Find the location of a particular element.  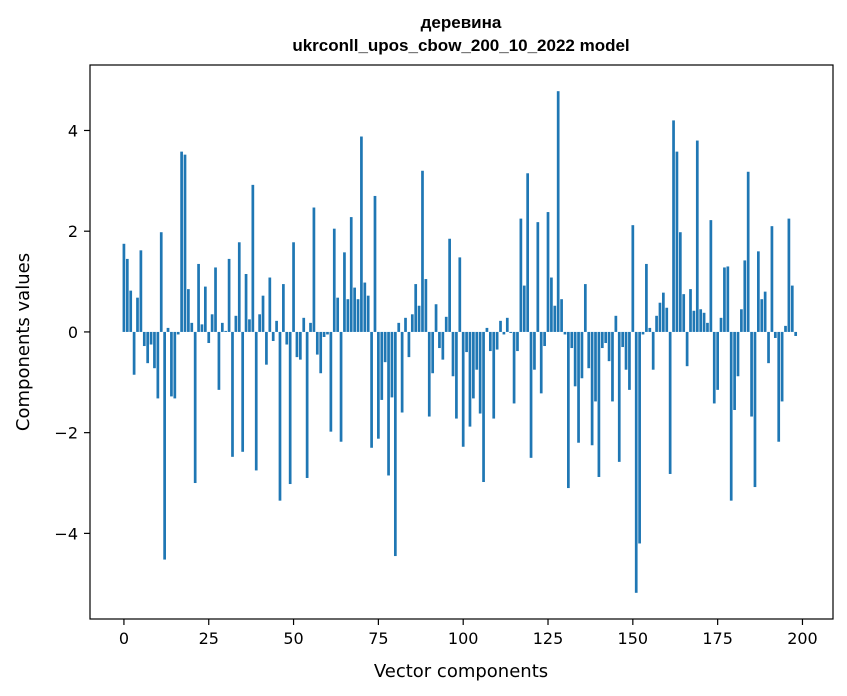

x-tick-label: 100 is located at coordinates (463, 638).